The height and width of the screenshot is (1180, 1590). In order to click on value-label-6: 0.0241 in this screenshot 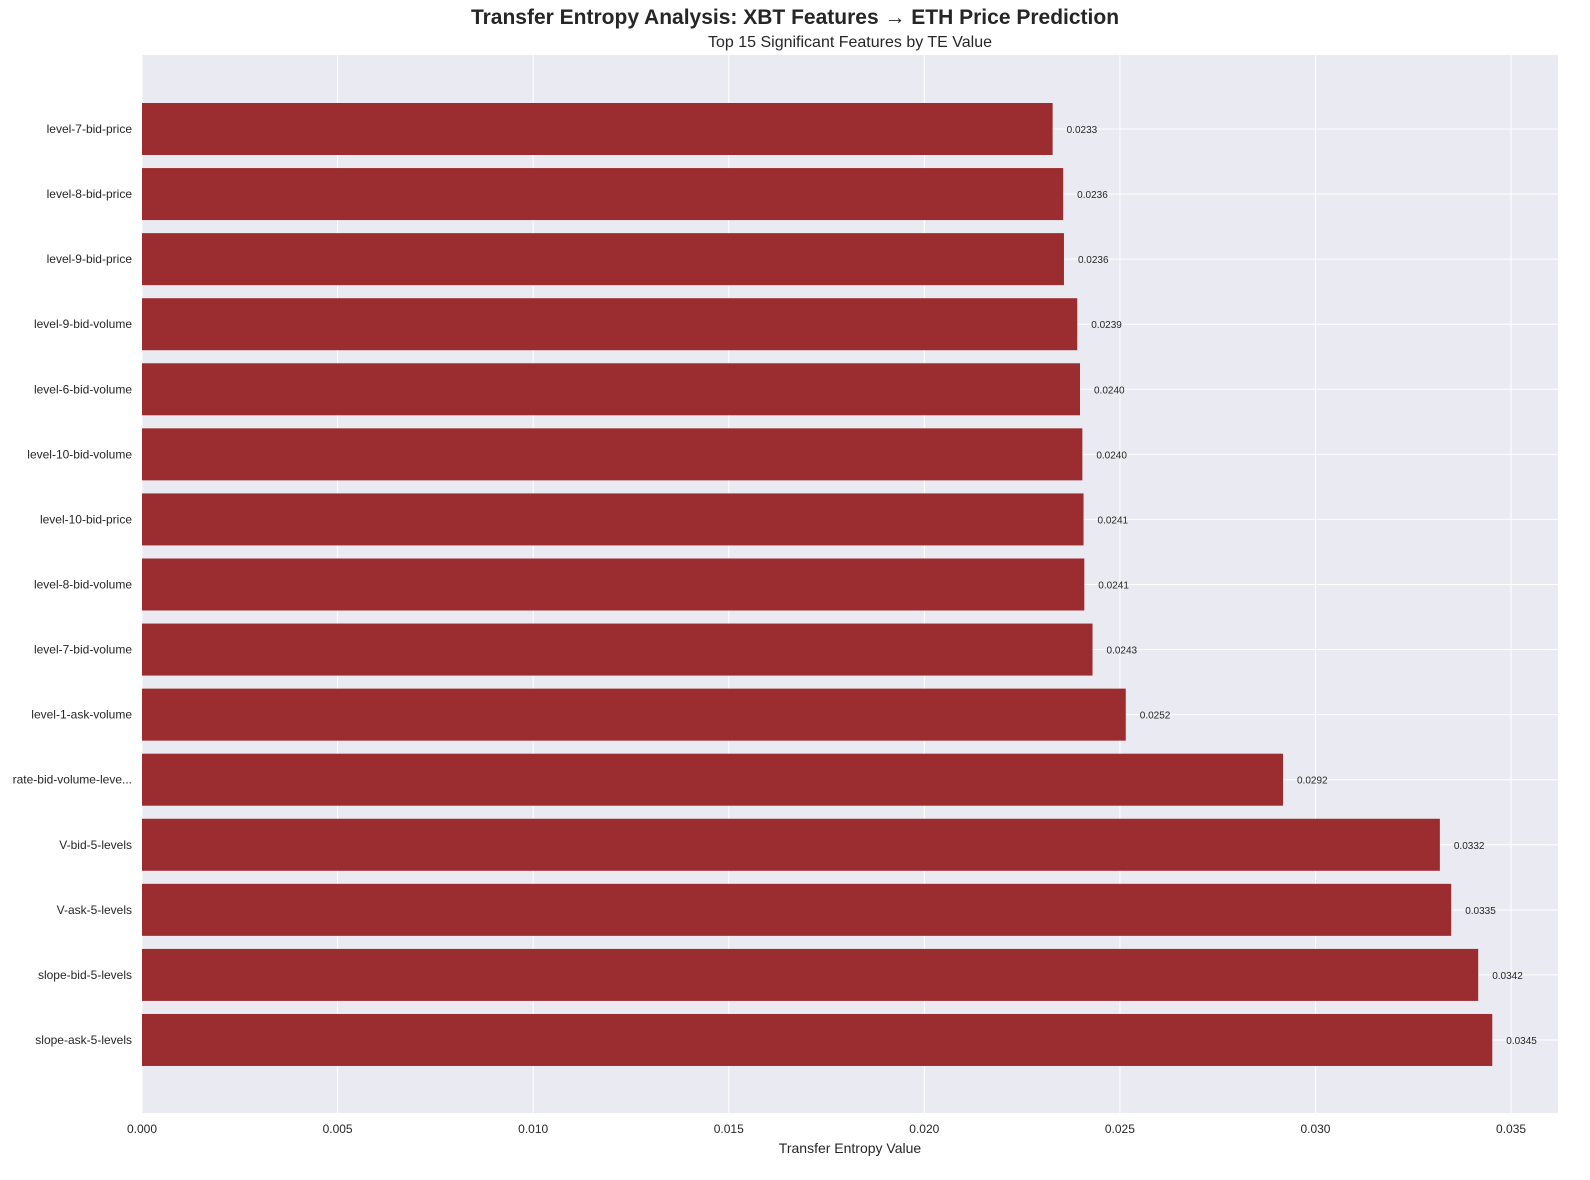, I will do `click(1113, 520)`.